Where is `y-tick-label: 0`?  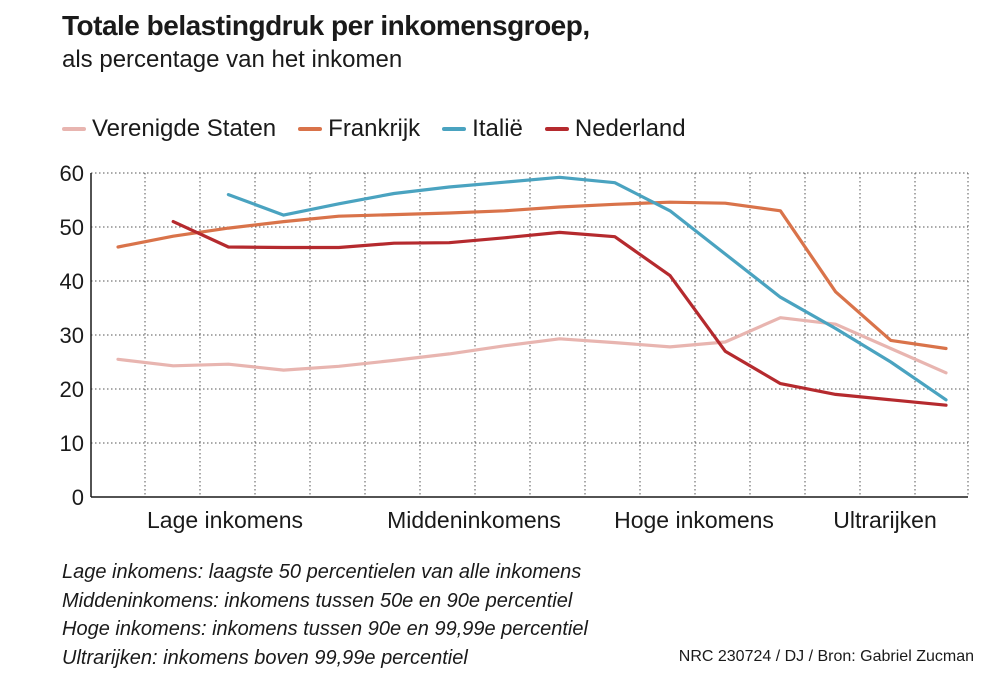
y-tick-label: 0 is located at coordinates (78, 497).